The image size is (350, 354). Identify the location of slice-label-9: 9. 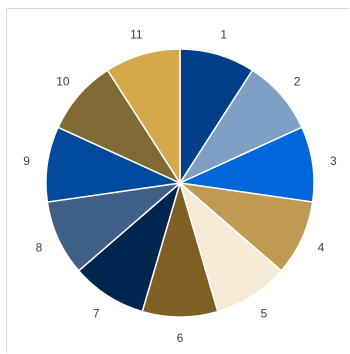
(26, 161).